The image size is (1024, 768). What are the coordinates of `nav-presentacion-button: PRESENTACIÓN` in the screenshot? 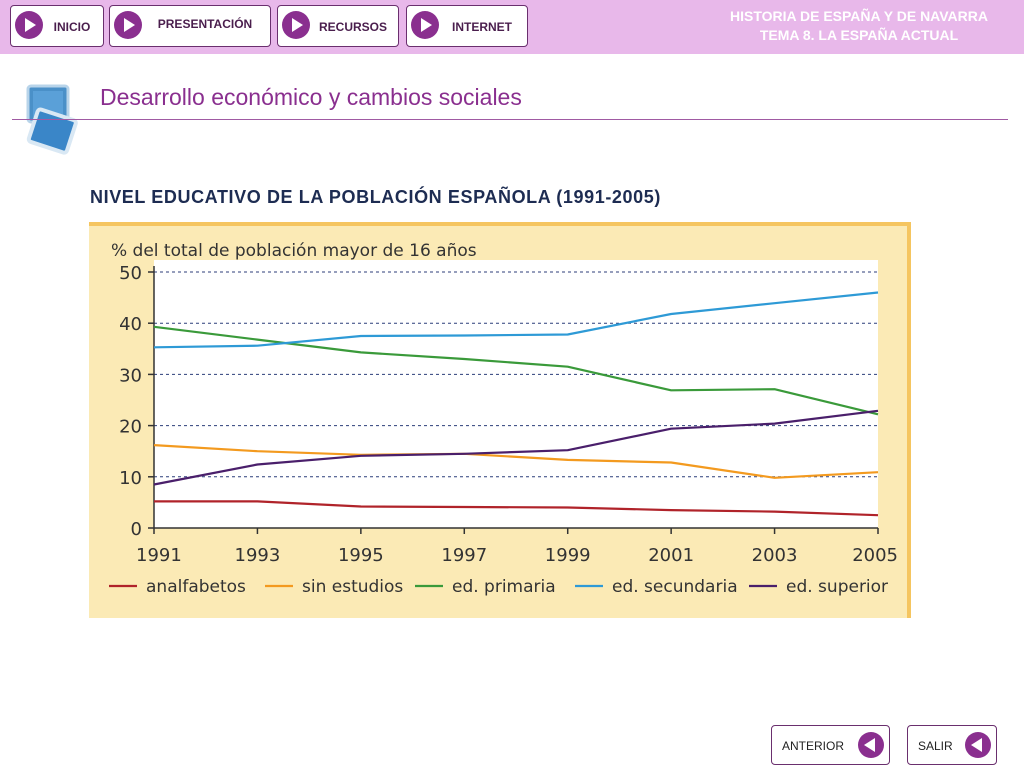 It's located at (190, 26).